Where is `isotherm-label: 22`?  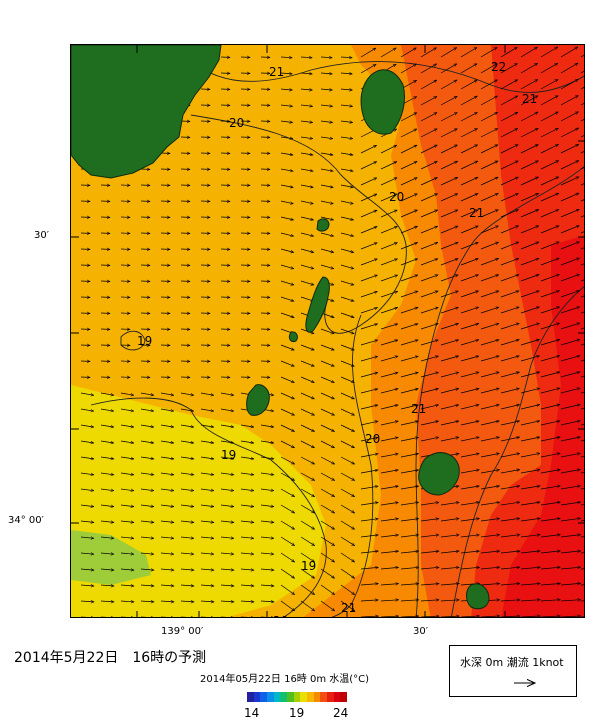 isotherm-label: 22 is located at coordinates (498, 67).